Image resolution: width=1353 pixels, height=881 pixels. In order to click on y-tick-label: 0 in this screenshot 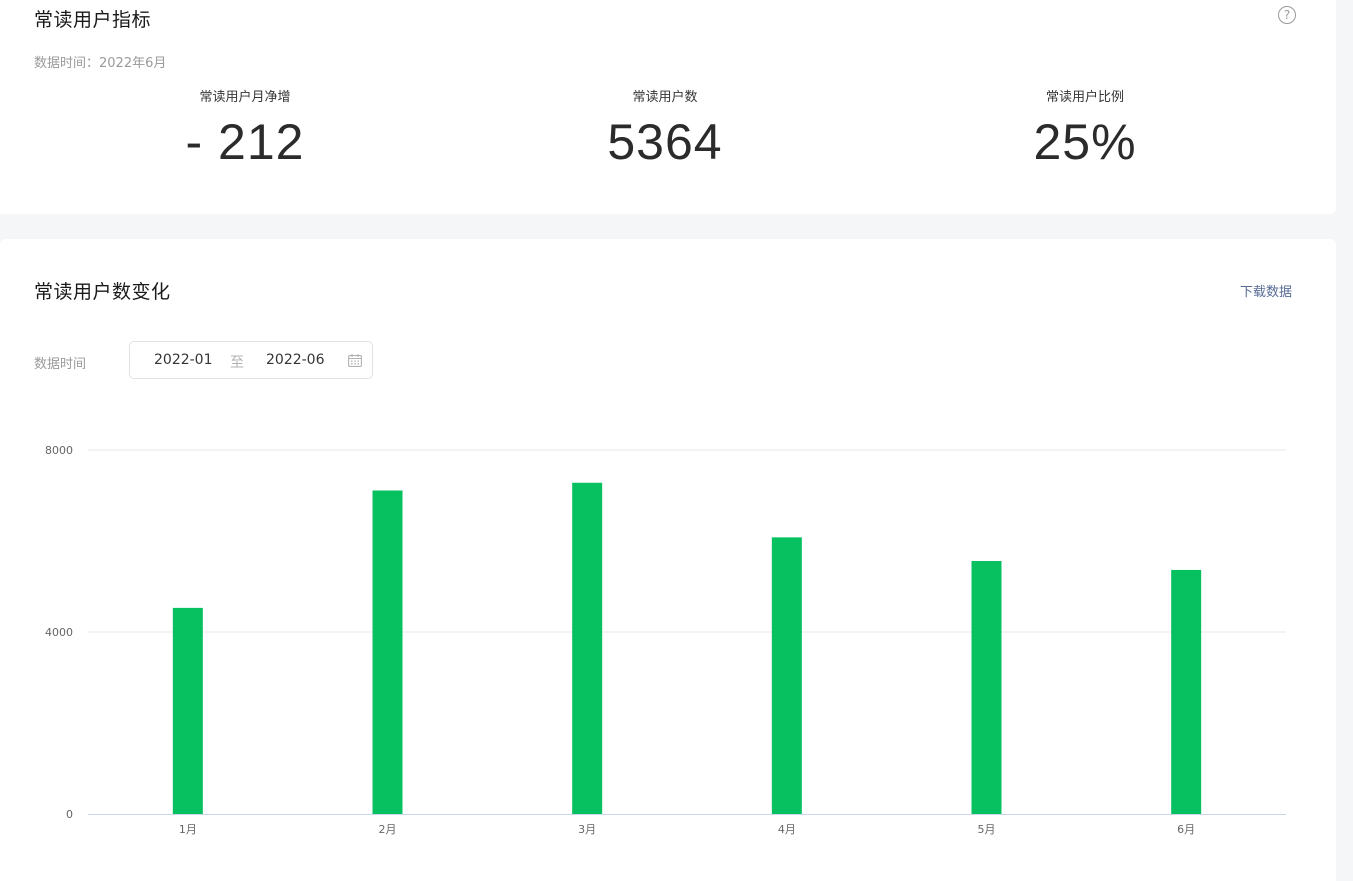, I will do `click(69, 814)`.